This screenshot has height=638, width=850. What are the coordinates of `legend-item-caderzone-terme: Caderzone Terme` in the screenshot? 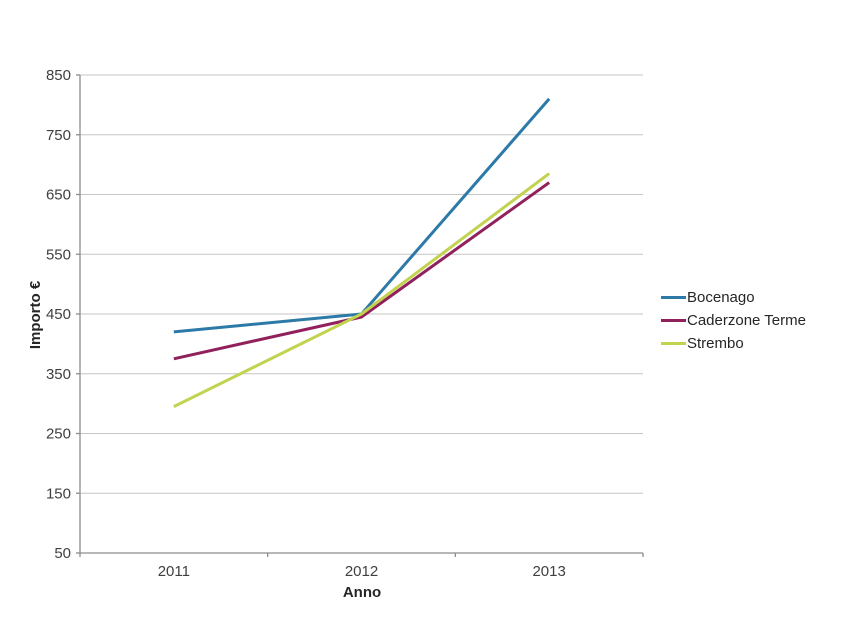 It's located at (733, 320).